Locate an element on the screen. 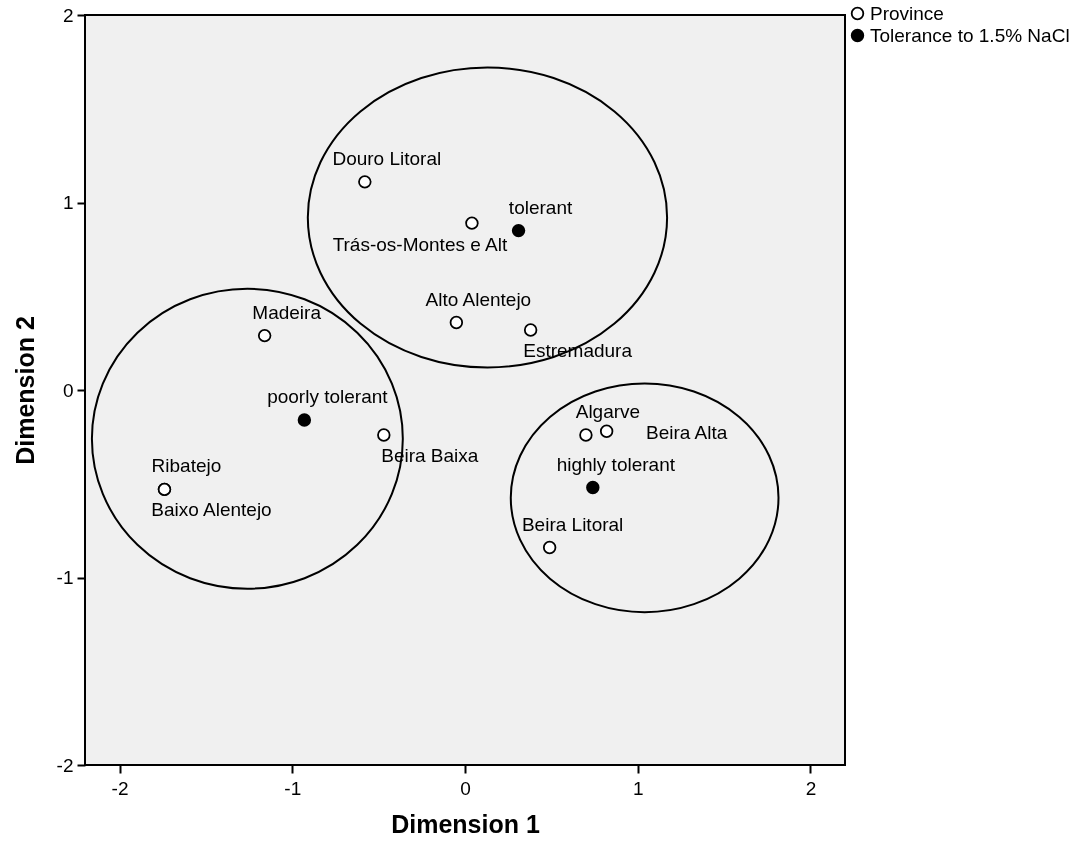 Image resolution: width=1086 pixels, height=850 pixels. annotation: Trás-os-Montes e Alt is located at coordinates (420, 245).